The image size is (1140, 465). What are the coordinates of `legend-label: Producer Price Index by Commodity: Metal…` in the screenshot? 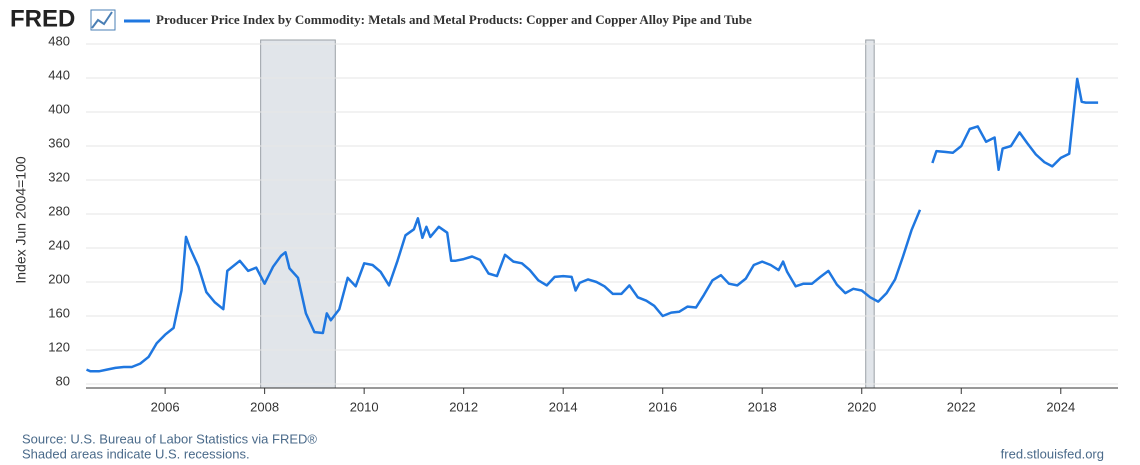 It's located at (454, 19).